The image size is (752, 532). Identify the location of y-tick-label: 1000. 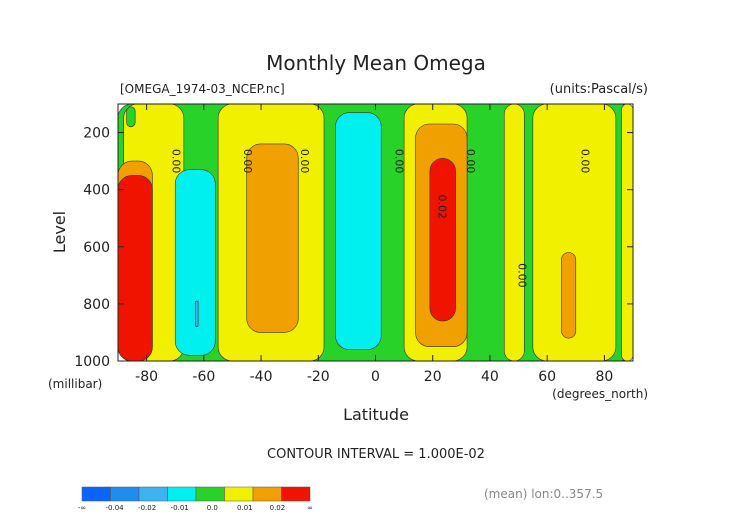
(92, 362).